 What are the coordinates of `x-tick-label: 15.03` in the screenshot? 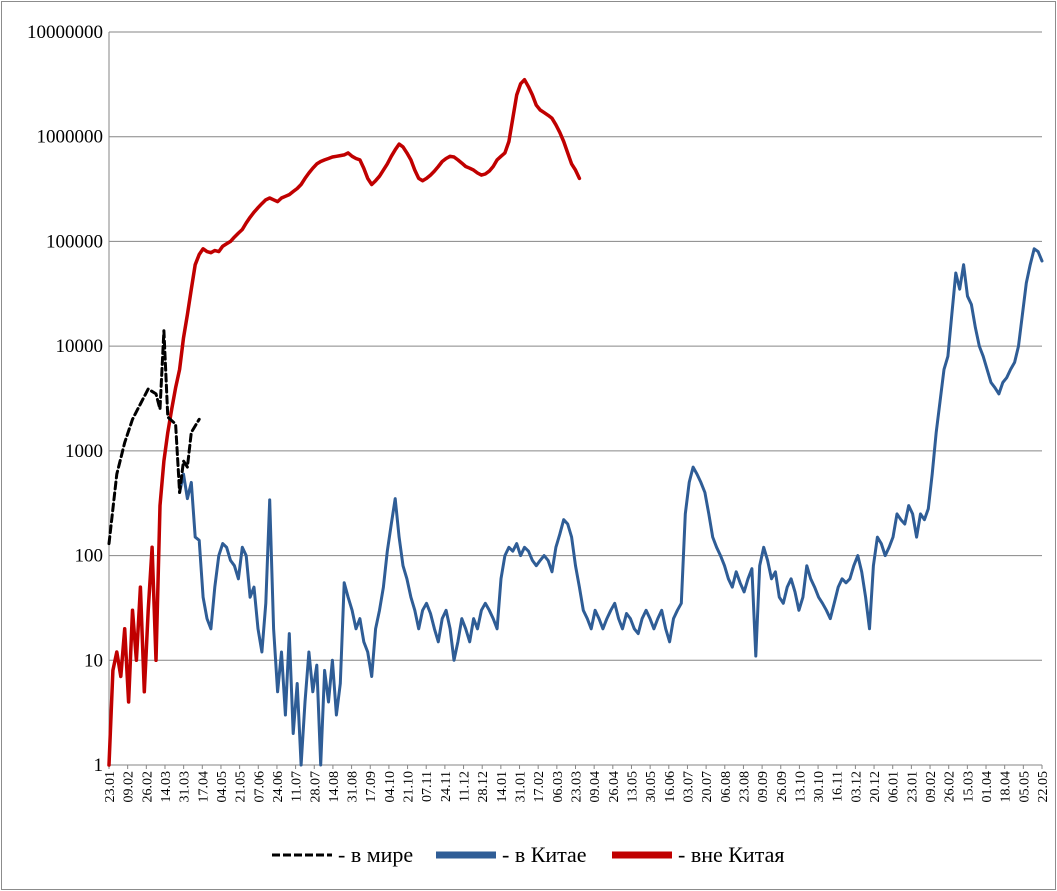 It's located at (968, 787).